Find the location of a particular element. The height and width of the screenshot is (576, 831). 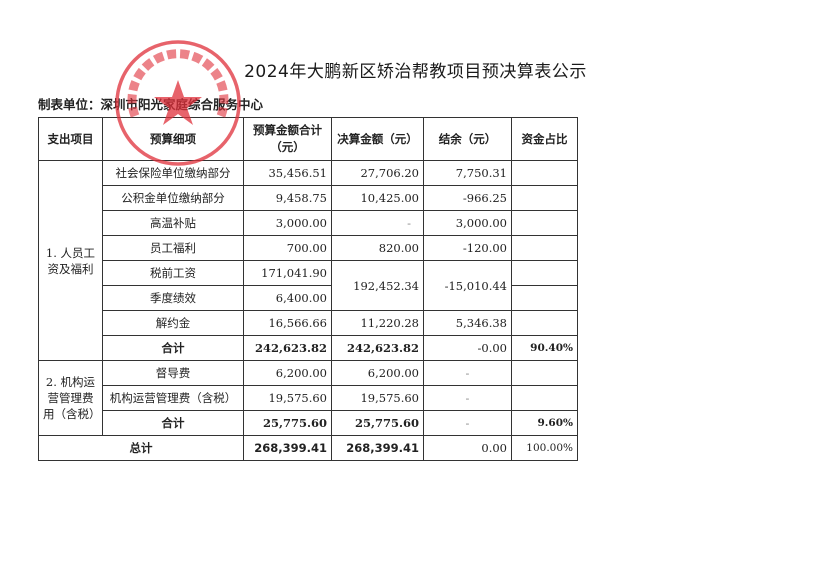

budget-cell: 6,400.00 is located at coordinates (287, 298).